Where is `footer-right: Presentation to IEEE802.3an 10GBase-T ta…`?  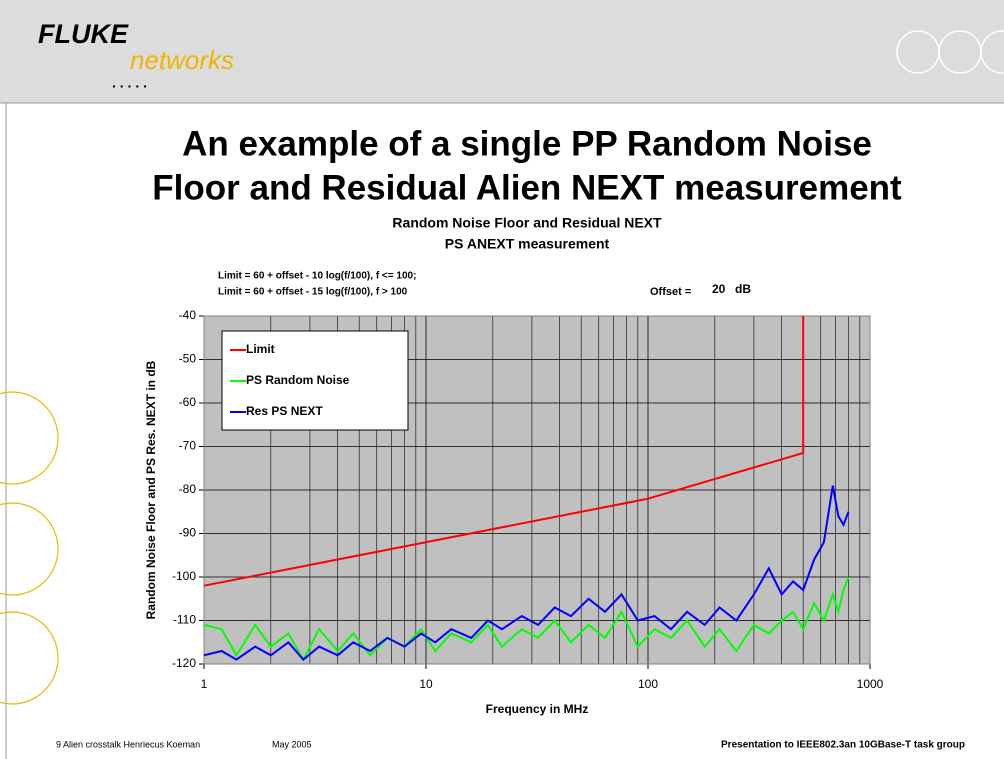
footer-right: Presentation to IEEE802.3an 10GBase-T ta… is located at coordinates (843, 745).